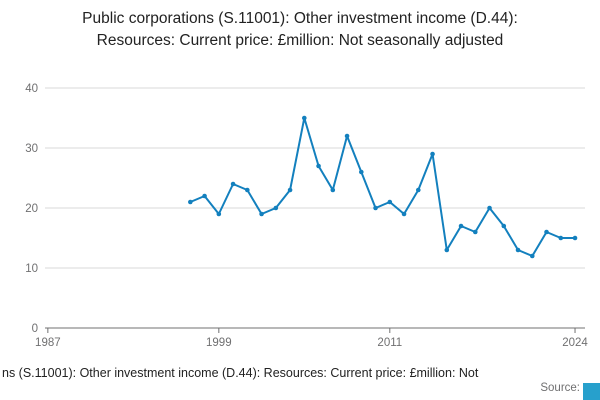  I want to click on x-tick-label: 1999, so click(219, 343).